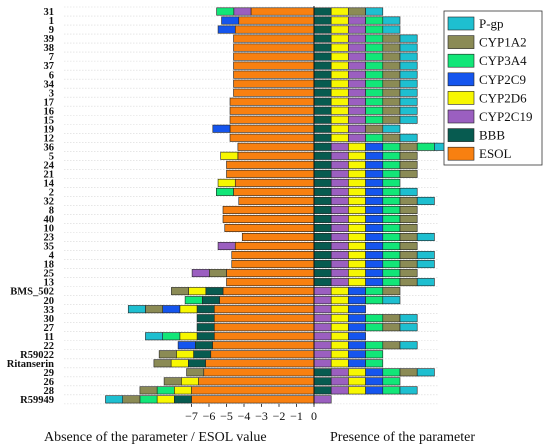 This screenshot has width=550, height=448. Describe the element at coordinates (279, 416) in the screenshot. I see `x-tick-label: −2` at that location.